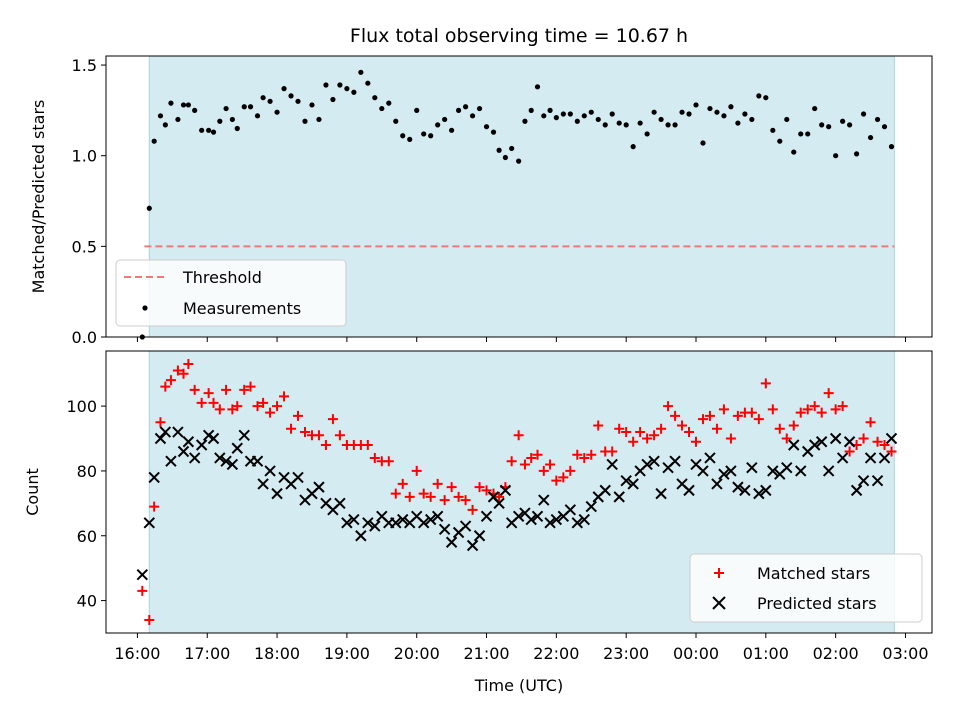 This screenshot has height=724, width=960. What do you see at coordinates (242, 308) in the screenshot?
I see `legend-measurements-label: Measurements` at bounding box center [242, 308].